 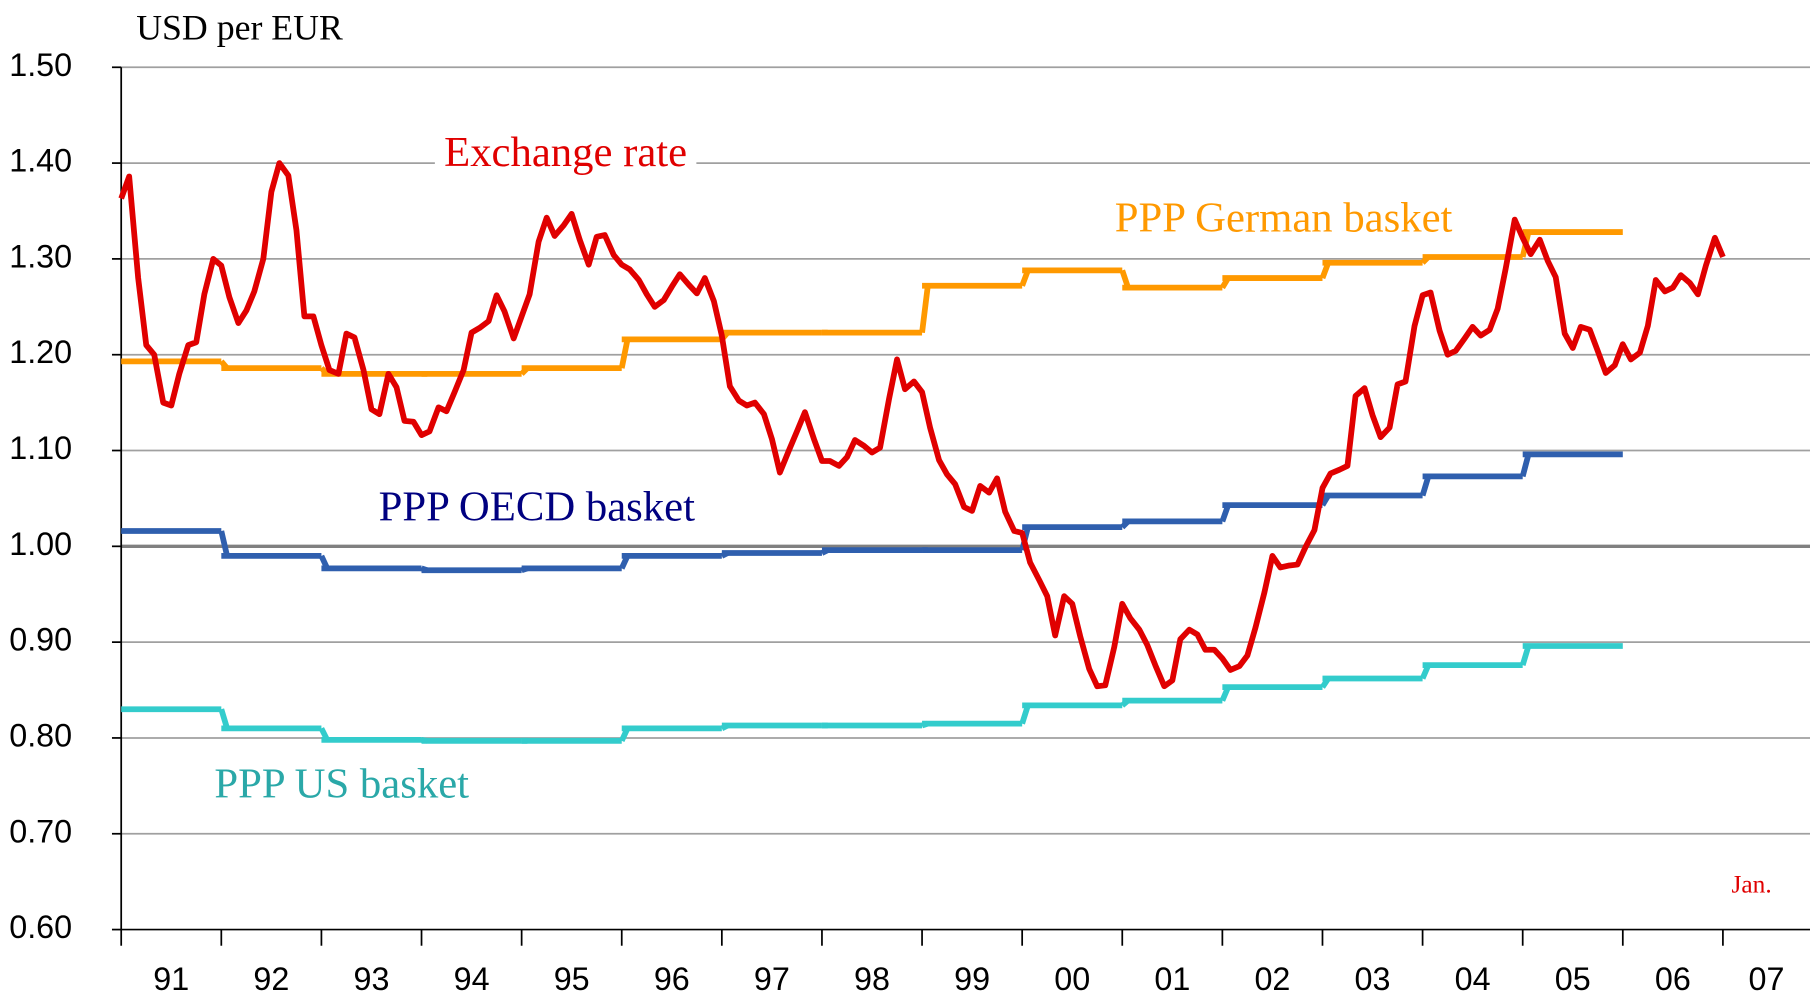 I want to click on x-tick-label: 03, so click(x=1373, y=979).